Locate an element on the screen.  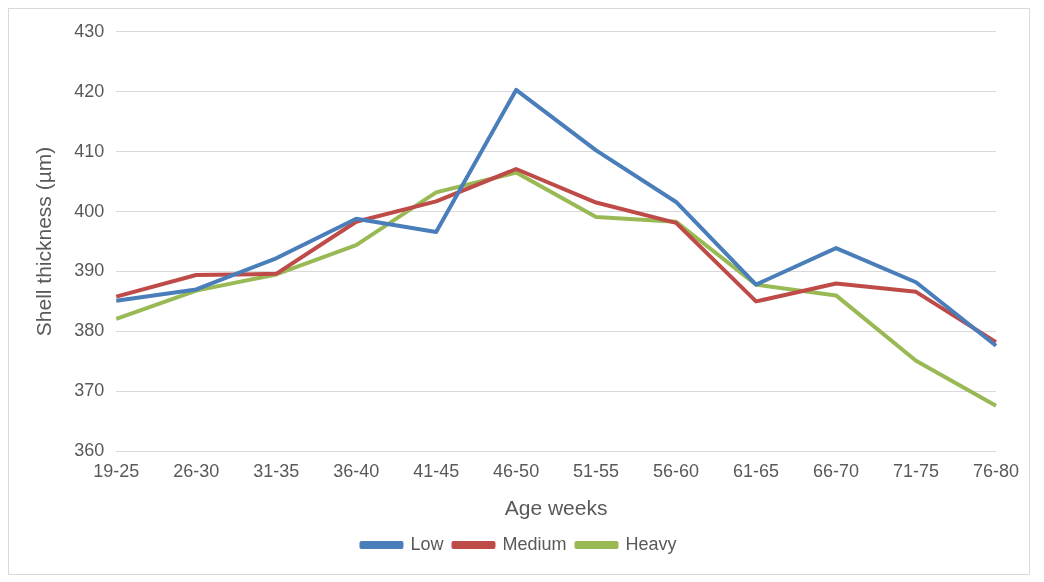
x-axis-title: Age weeks is located at coordinates (556, 508).